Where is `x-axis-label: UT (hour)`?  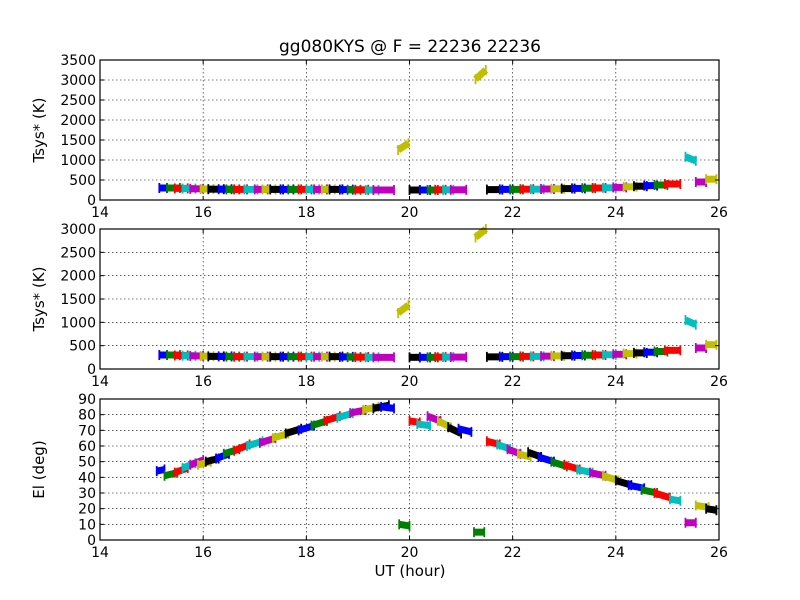 x-axis-label: UT (hour) is located at coordinates (410, 571).